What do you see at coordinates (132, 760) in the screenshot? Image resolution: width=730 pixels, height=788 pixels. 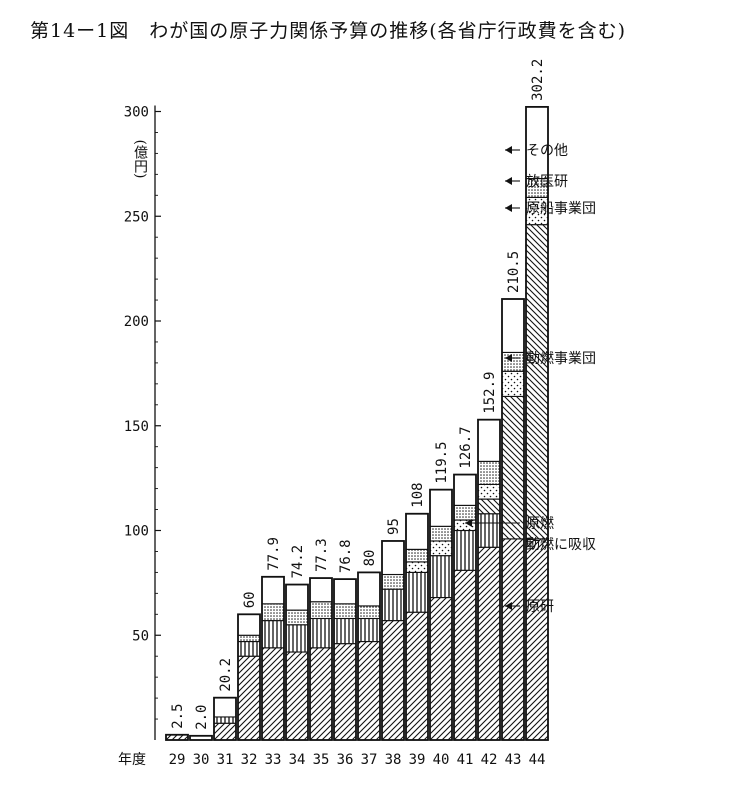 I see `x-axis-label: 年度` at bounding box center [132, 760].